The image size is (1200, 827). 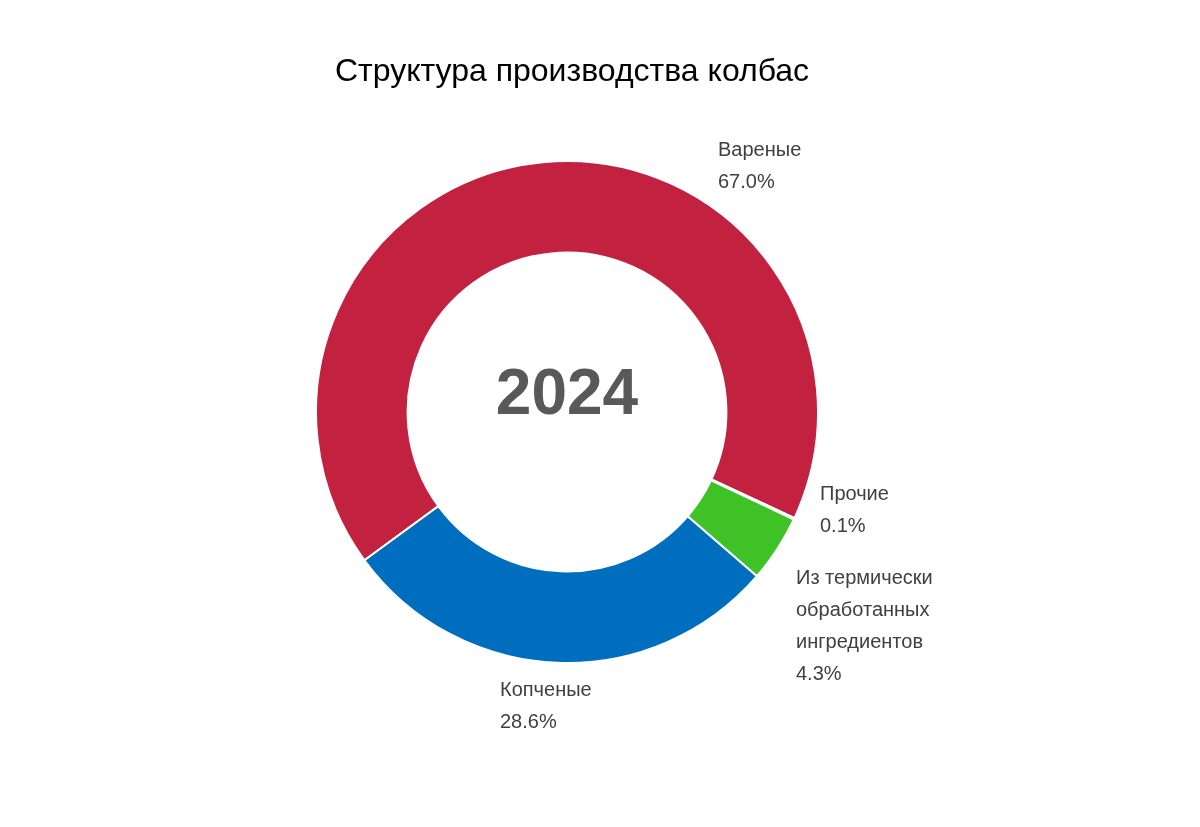 I want to click on chart-title: Структура производства колбас, so click(x=572, y=69).